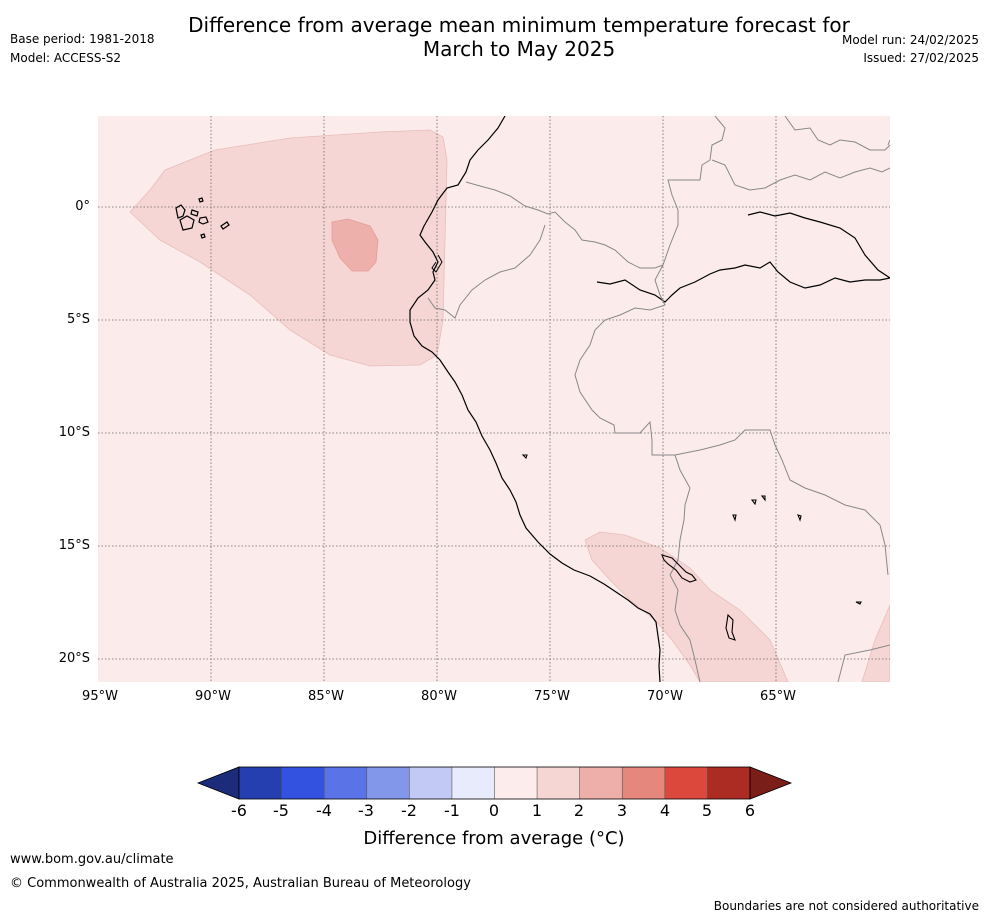  Describe the element at coordinates (324, 810) in the screenshot. I see `cb-tick-m4: -4` at that location.